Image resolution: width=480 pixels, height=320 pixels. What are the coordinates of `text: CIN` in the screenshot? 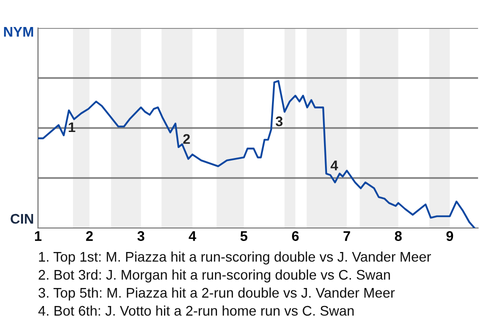 It's located at (22, 219).